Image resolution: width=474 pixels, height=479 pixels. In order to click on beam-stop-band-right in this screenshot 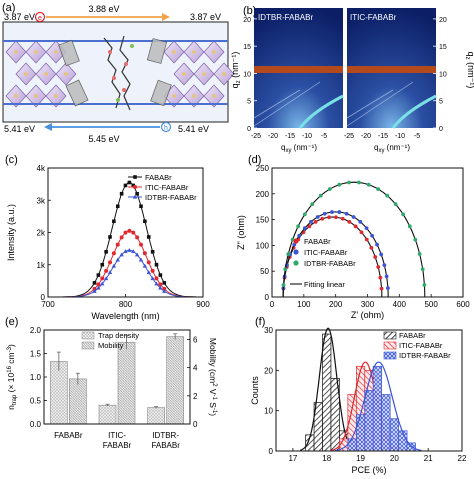, I will do `click(391, 69)`.